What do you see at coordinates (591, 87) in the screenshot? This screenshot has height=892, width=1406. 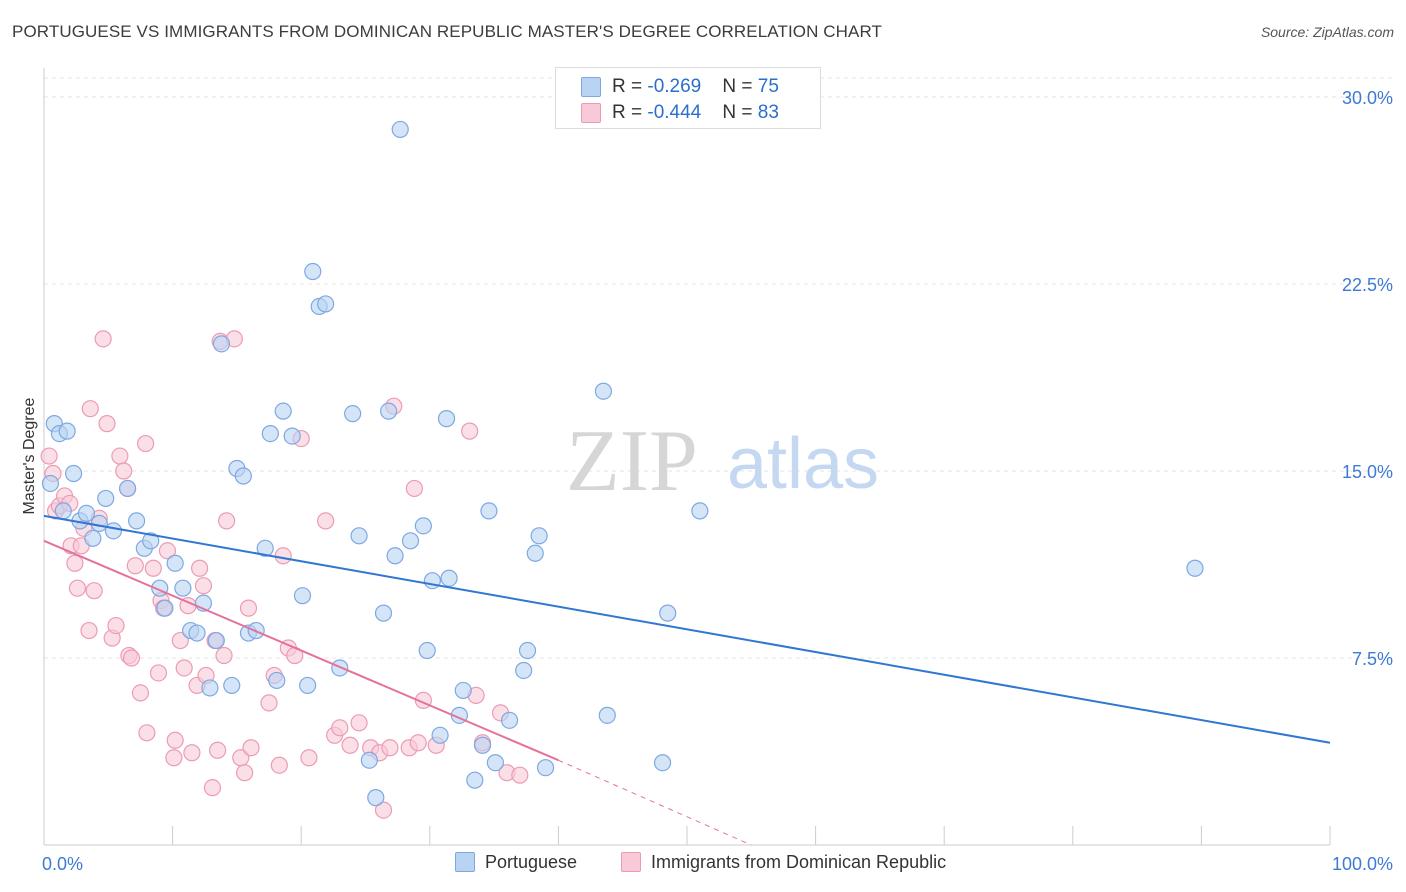 I see `legend-swatch-blue` at bounding box center [591, 87].